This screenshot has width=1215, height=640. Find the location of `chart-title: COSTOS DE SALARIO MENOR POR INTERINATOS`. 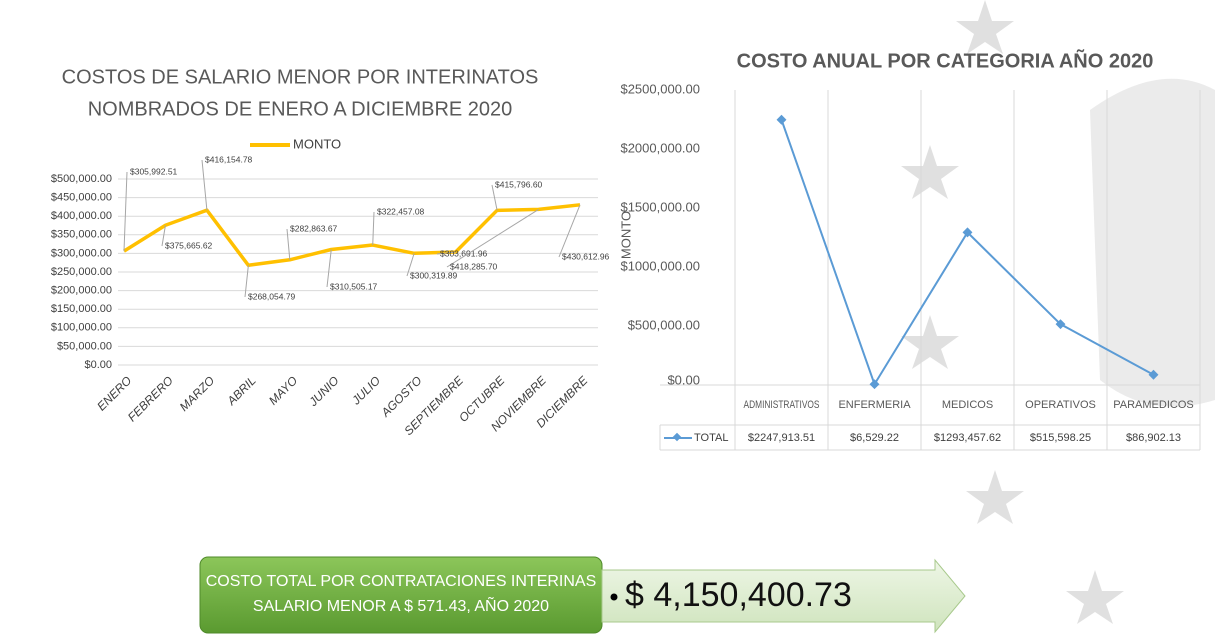

chart-title: COSTOS DE SALARIO MENOR POR INTERINATOS is located at coordinates (300, 77).